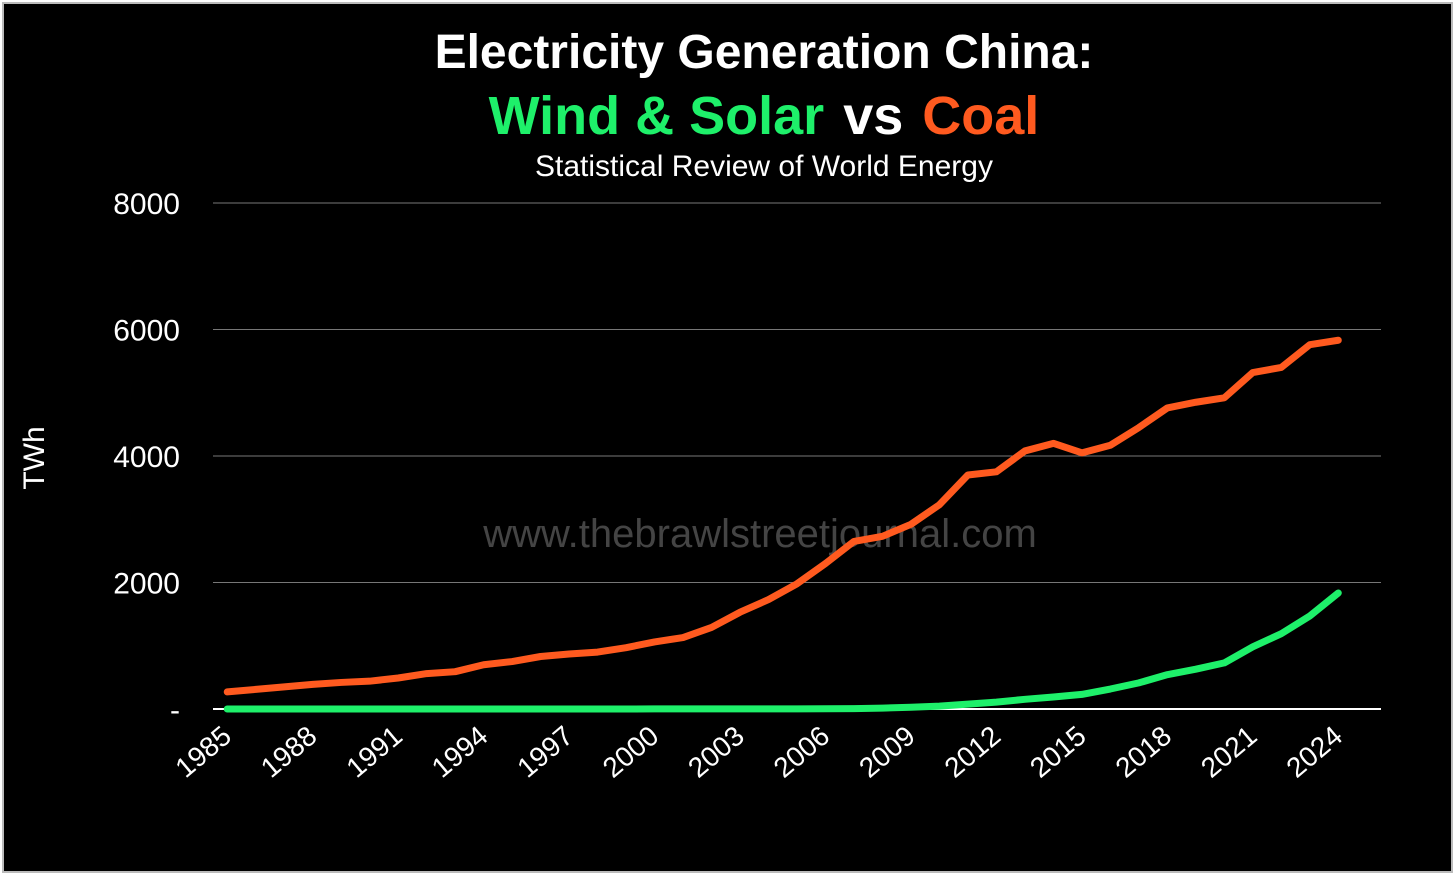 The image size is (1456, 880). What do you see at coordinates (146, 331) in the screenshot?
I see `y-tick-label: 6000` at bounding box center [146, 331].